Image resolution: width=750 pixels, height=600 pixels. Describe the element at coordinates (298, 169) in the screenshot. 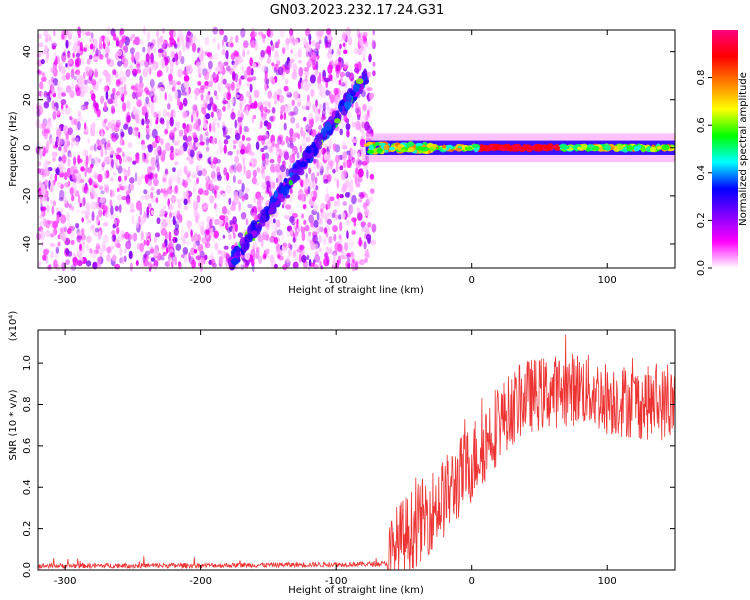

I see `drift-line` at that location.